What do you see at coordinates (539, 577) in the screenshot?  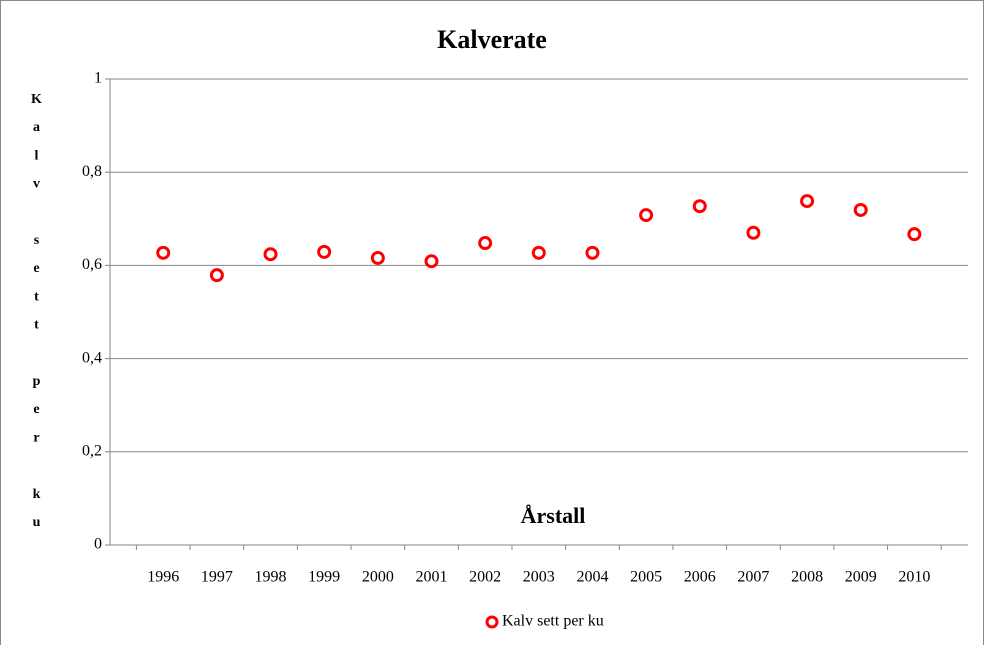 I see `x-tick-label: 2003` at bounding box center [539, 577].